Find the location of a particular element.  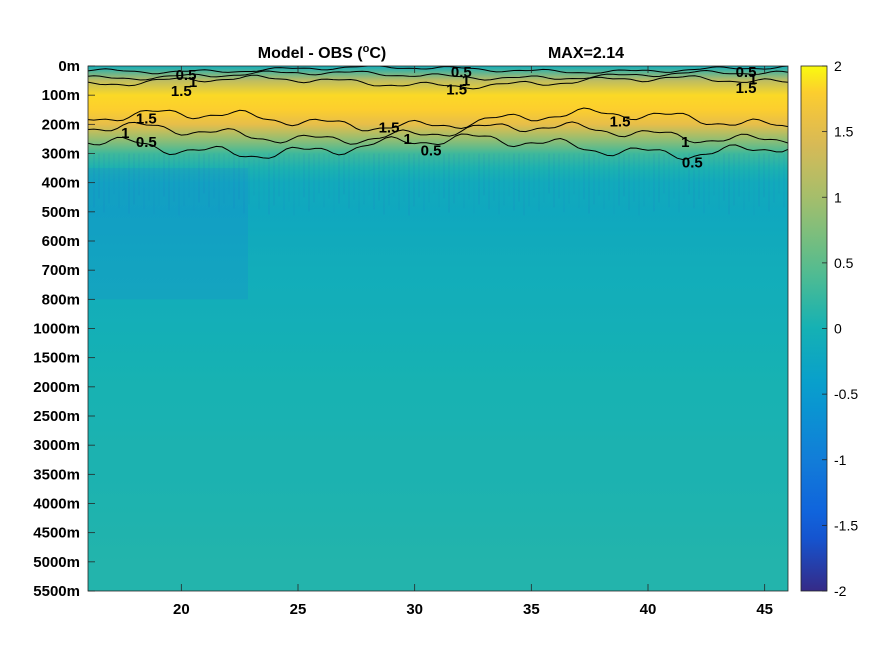

y-tick-label: 300m is located at coordinates (61, 154).